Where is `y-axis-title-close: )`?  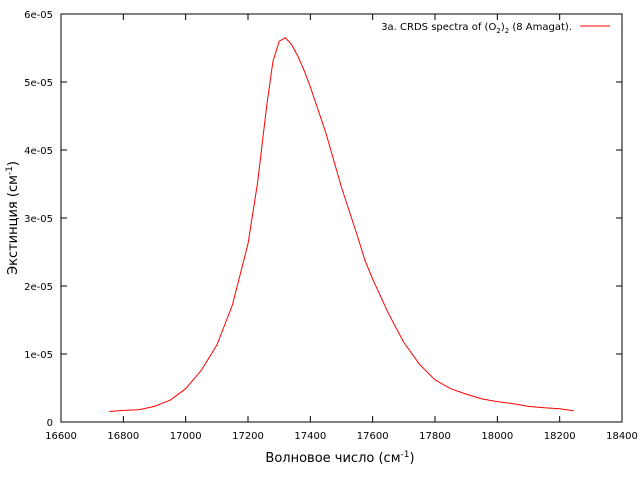
y-axis-title-close: ) is located at coordinates (13, 163).